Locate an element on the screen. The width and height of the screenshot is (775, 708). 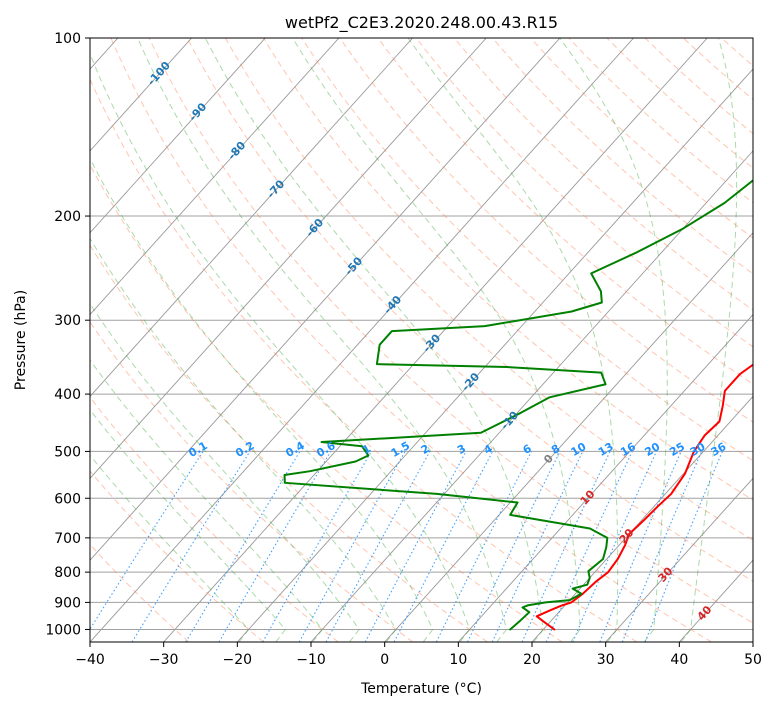
y-tick-label: 400 is located at coordinates (67, 395).